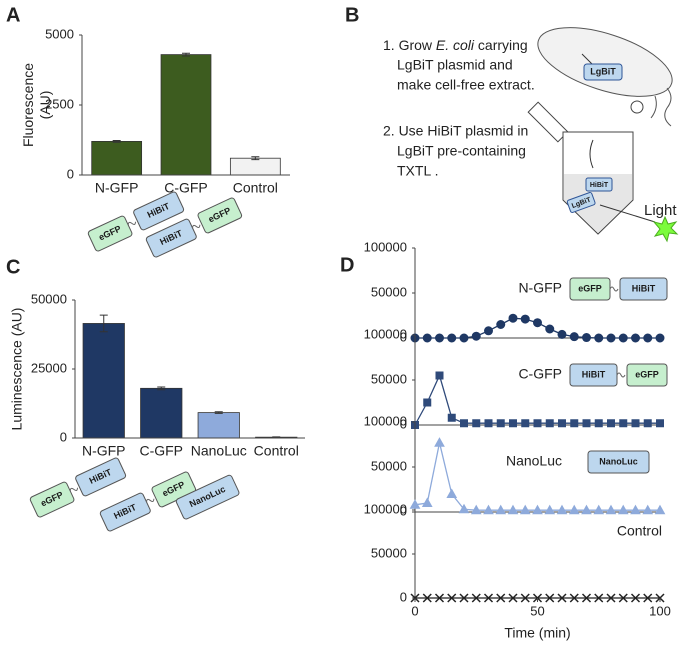  I want to click on step-text: TXTL ., so click(418, 171).